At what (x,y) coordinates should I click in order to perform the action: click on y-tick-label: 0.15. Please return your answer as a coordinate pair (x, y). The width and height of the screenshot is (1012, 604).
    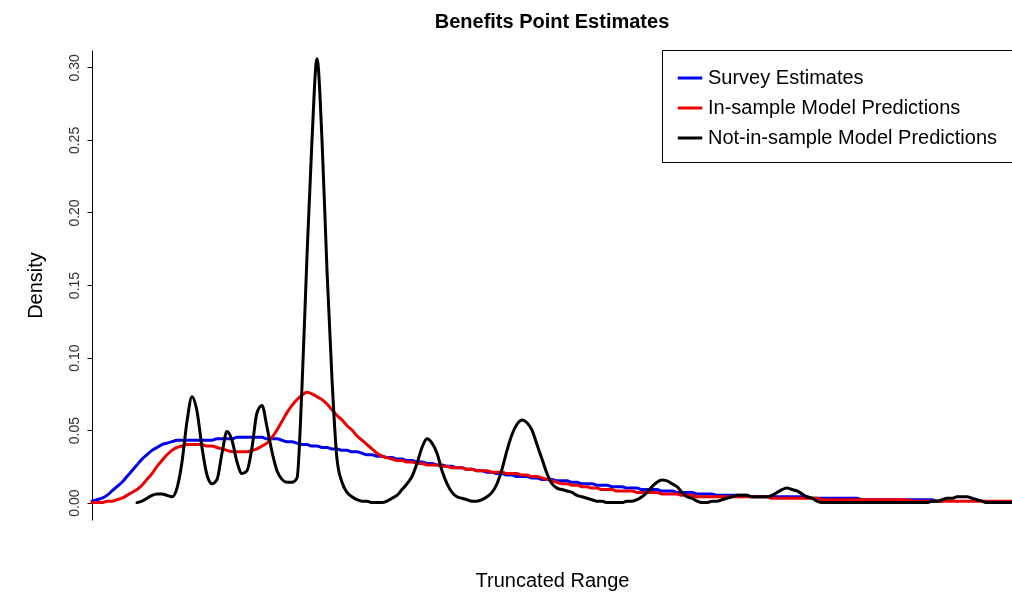
    Looking at the image, I should click on (73, 285).